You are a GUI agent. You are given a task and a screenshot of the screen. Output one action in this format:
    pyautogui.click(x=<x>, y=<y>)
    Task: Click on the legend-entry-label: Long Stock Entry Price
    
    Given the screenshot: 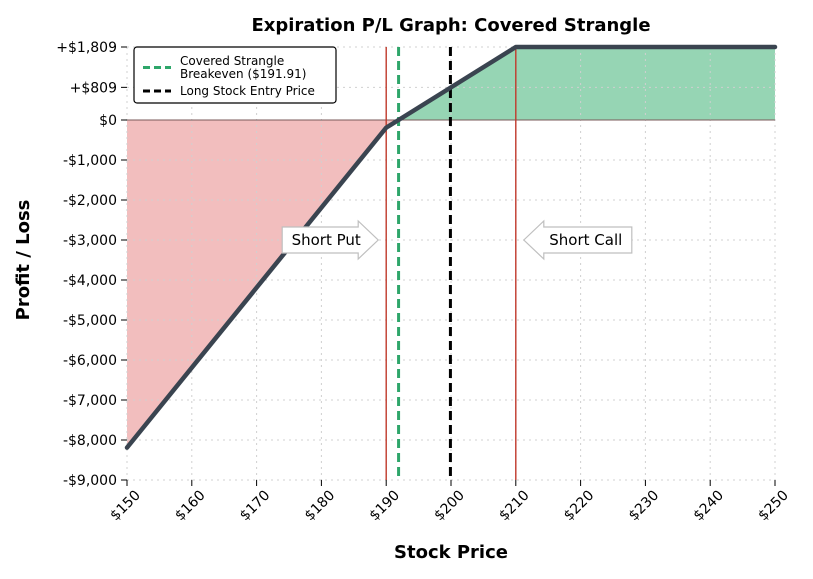 What is the action you would take?
    pyautogui.click(x=247, y=91)
    